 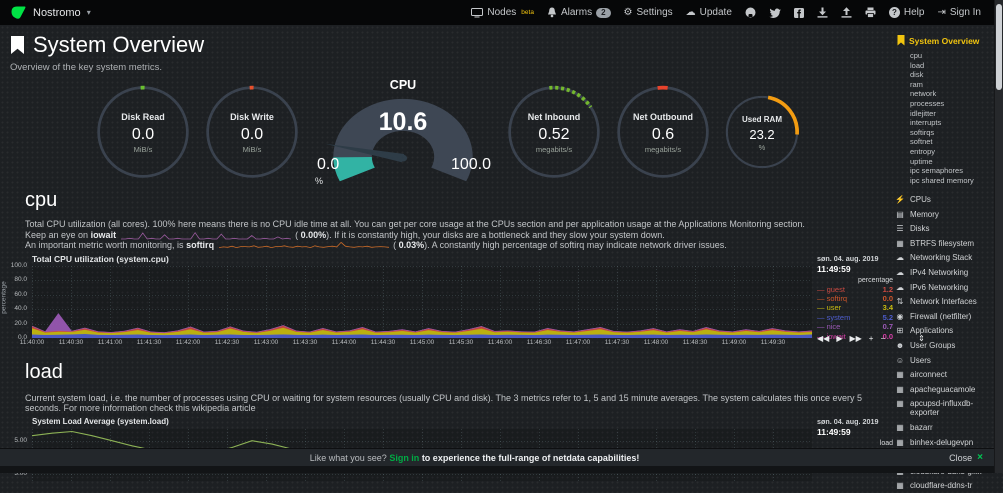 I want to click on zoom-out-icon: −, so click(x=883, y=338).